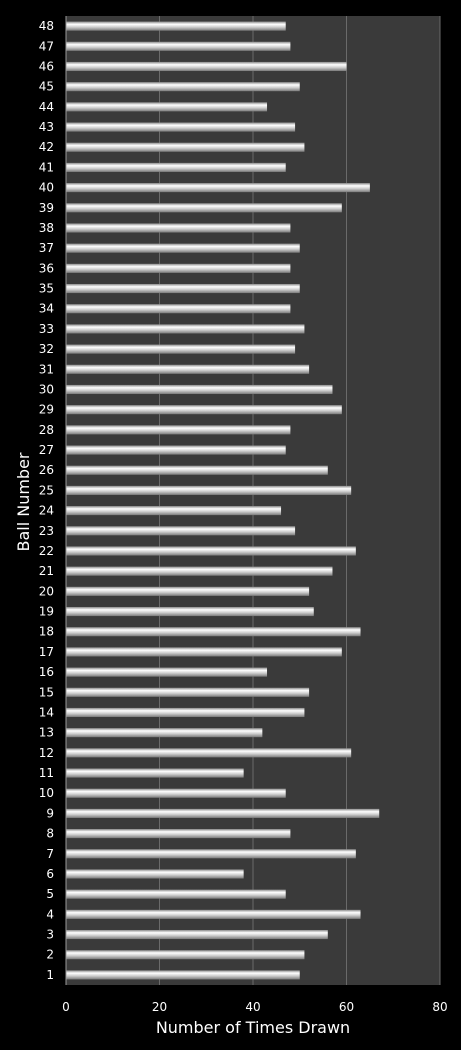 This screenshot has width=461, height=1050. What do you see at coordinates (46, 712) in the screenshot?
I see `y-tick-label: 14` at bounding box center [46, 712].